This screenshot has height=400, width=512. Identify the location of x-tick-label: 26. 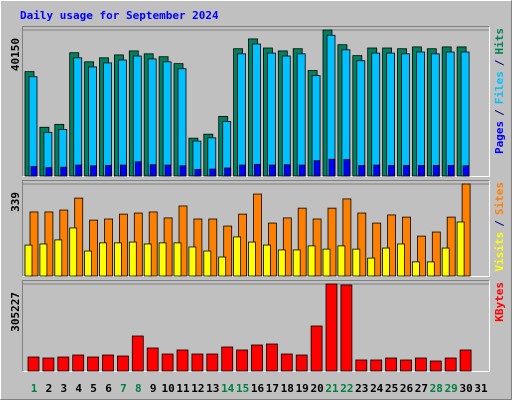
(407, 388).